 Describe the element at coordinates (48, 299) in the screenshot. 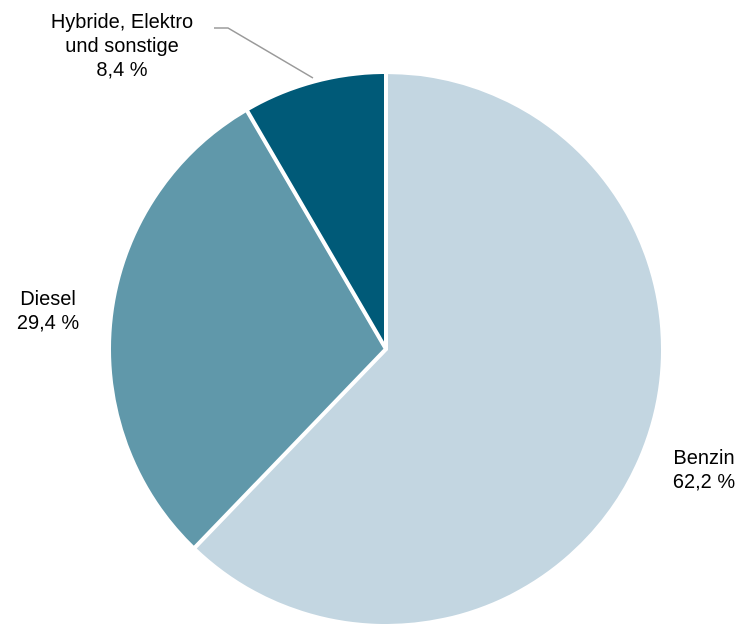

I see `slice-name-label: Diesel` at that location.